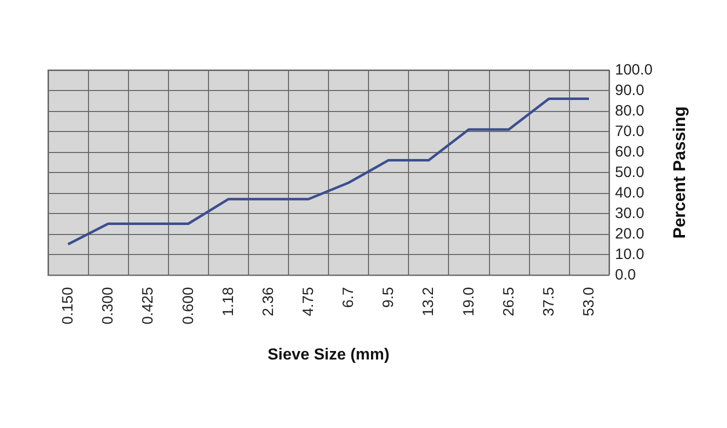  Describe the element at coordinates (549, 301) in the screenshot. I see `x-tick-label: 37.5` at that location.